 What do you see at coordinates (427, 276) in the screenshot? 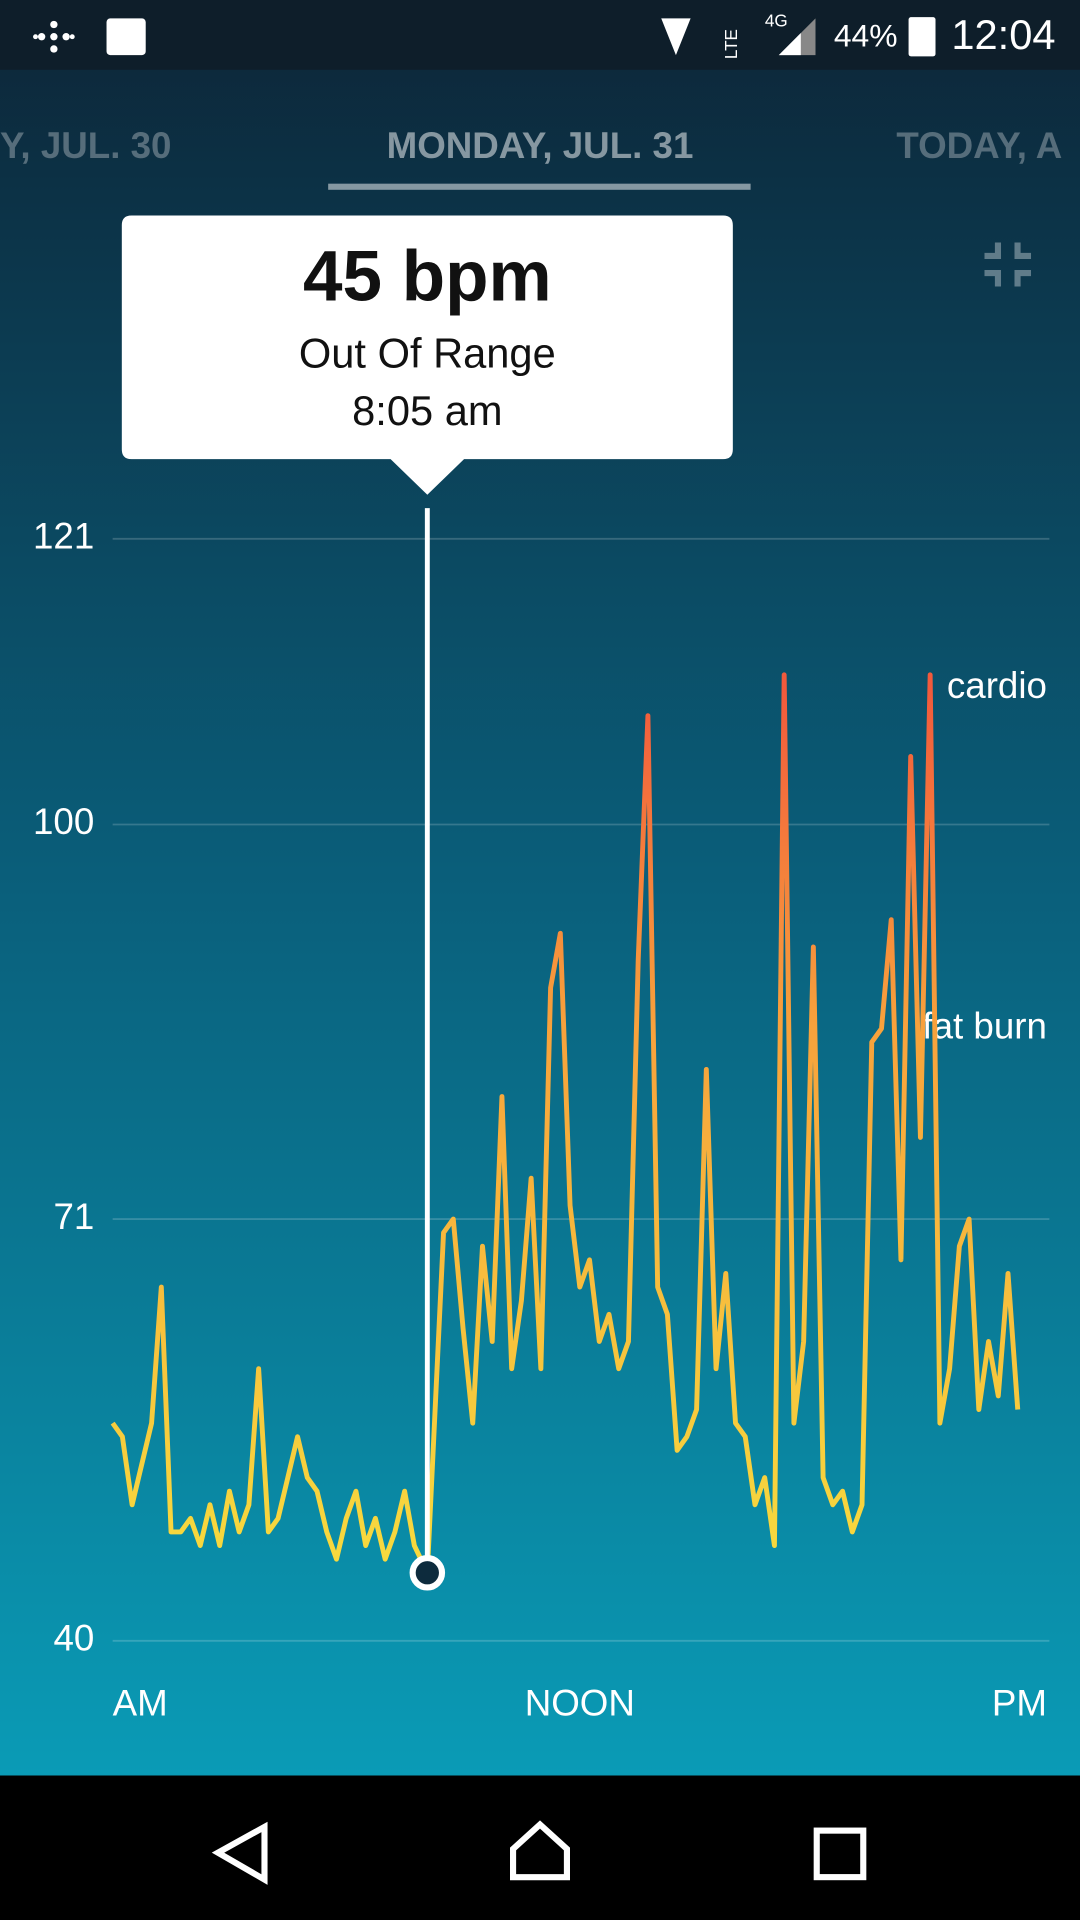
I see `tooltip-value: 45 bpm` at bounding box center [427, 276].